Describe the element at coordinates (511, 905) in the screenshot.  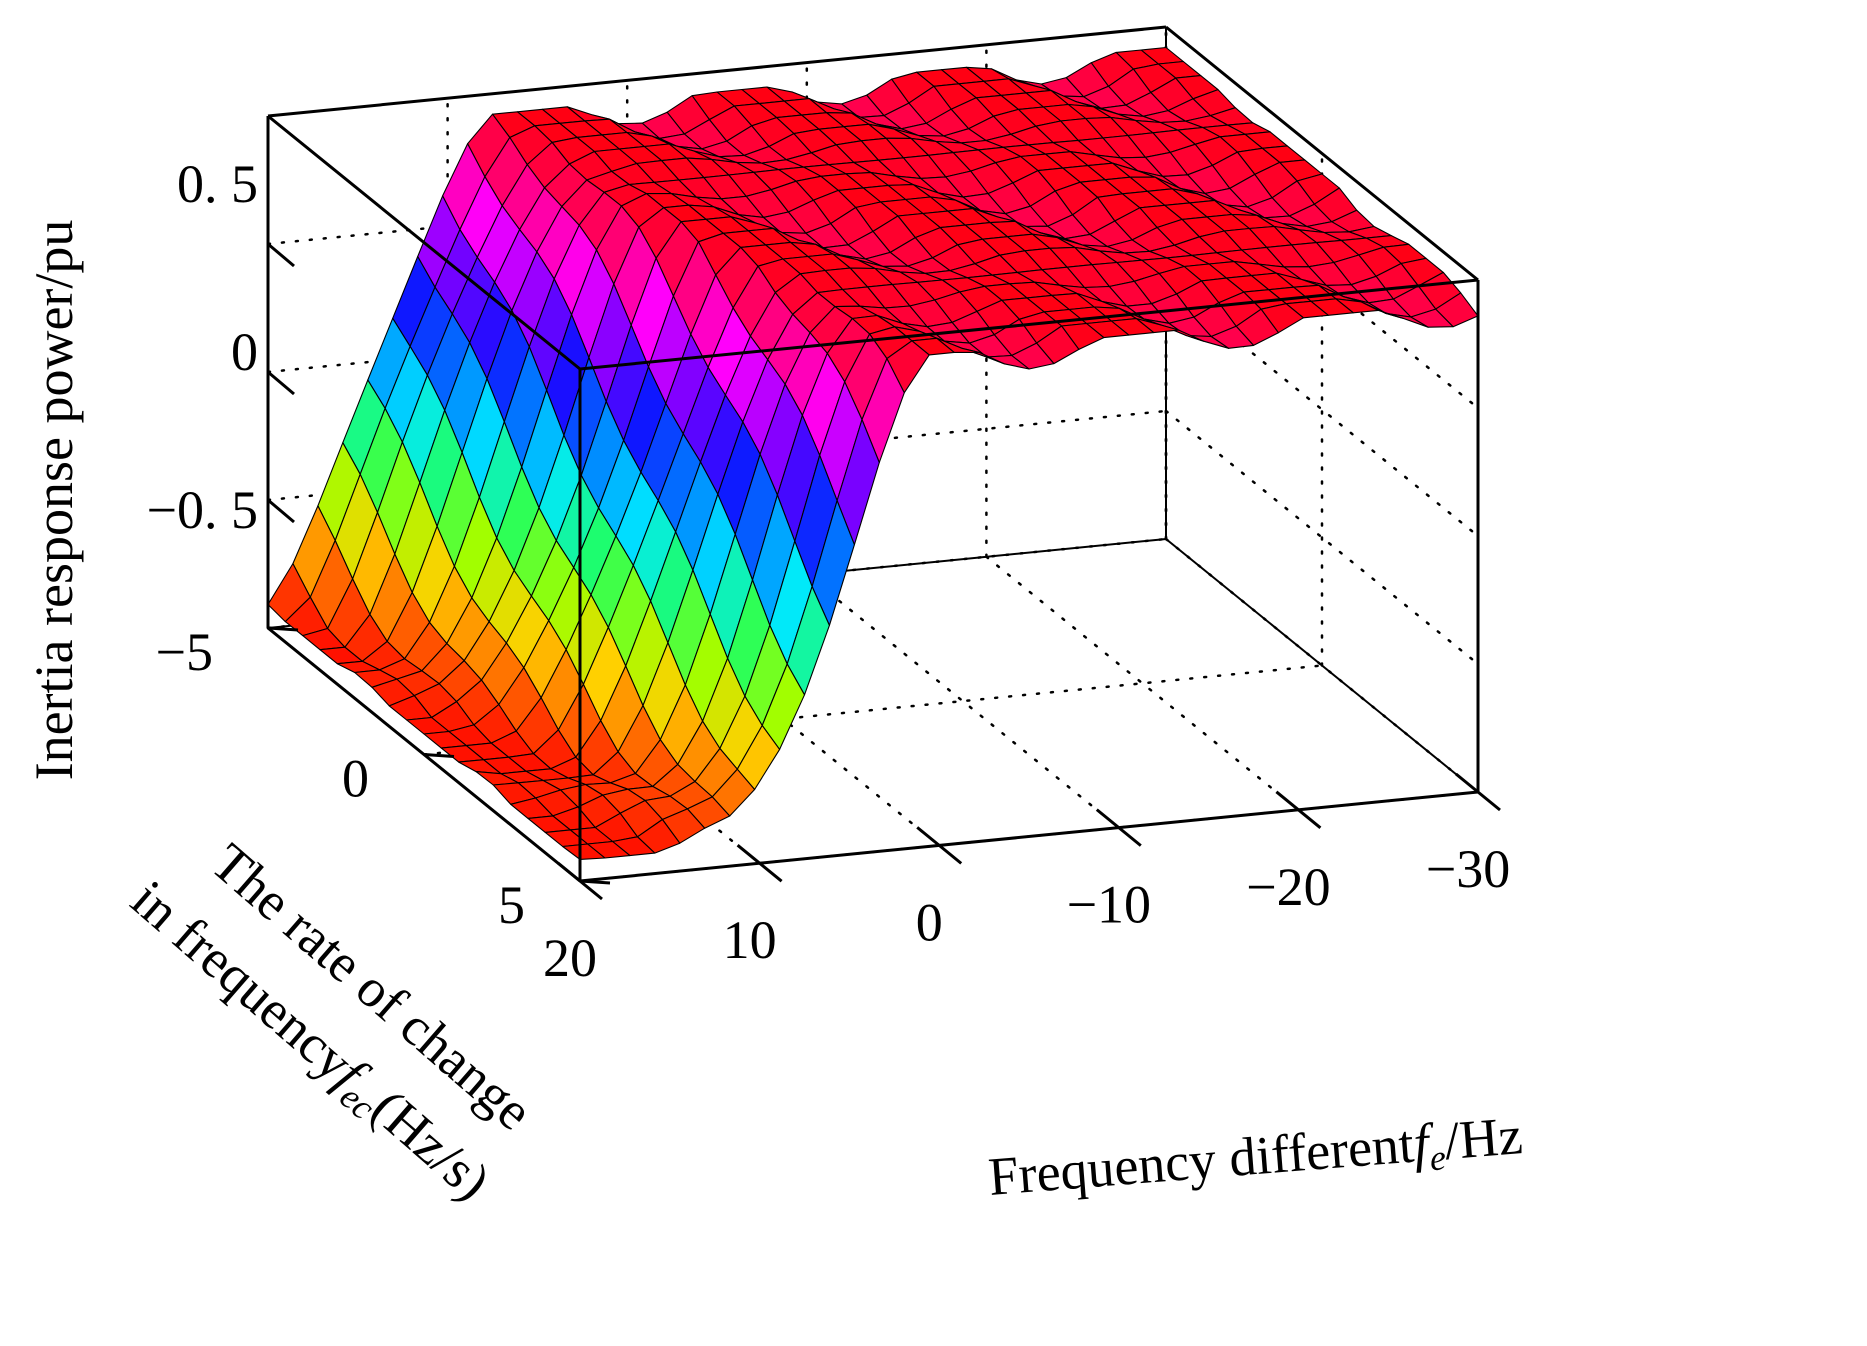
I see `y-tick-label: 5` at that location.